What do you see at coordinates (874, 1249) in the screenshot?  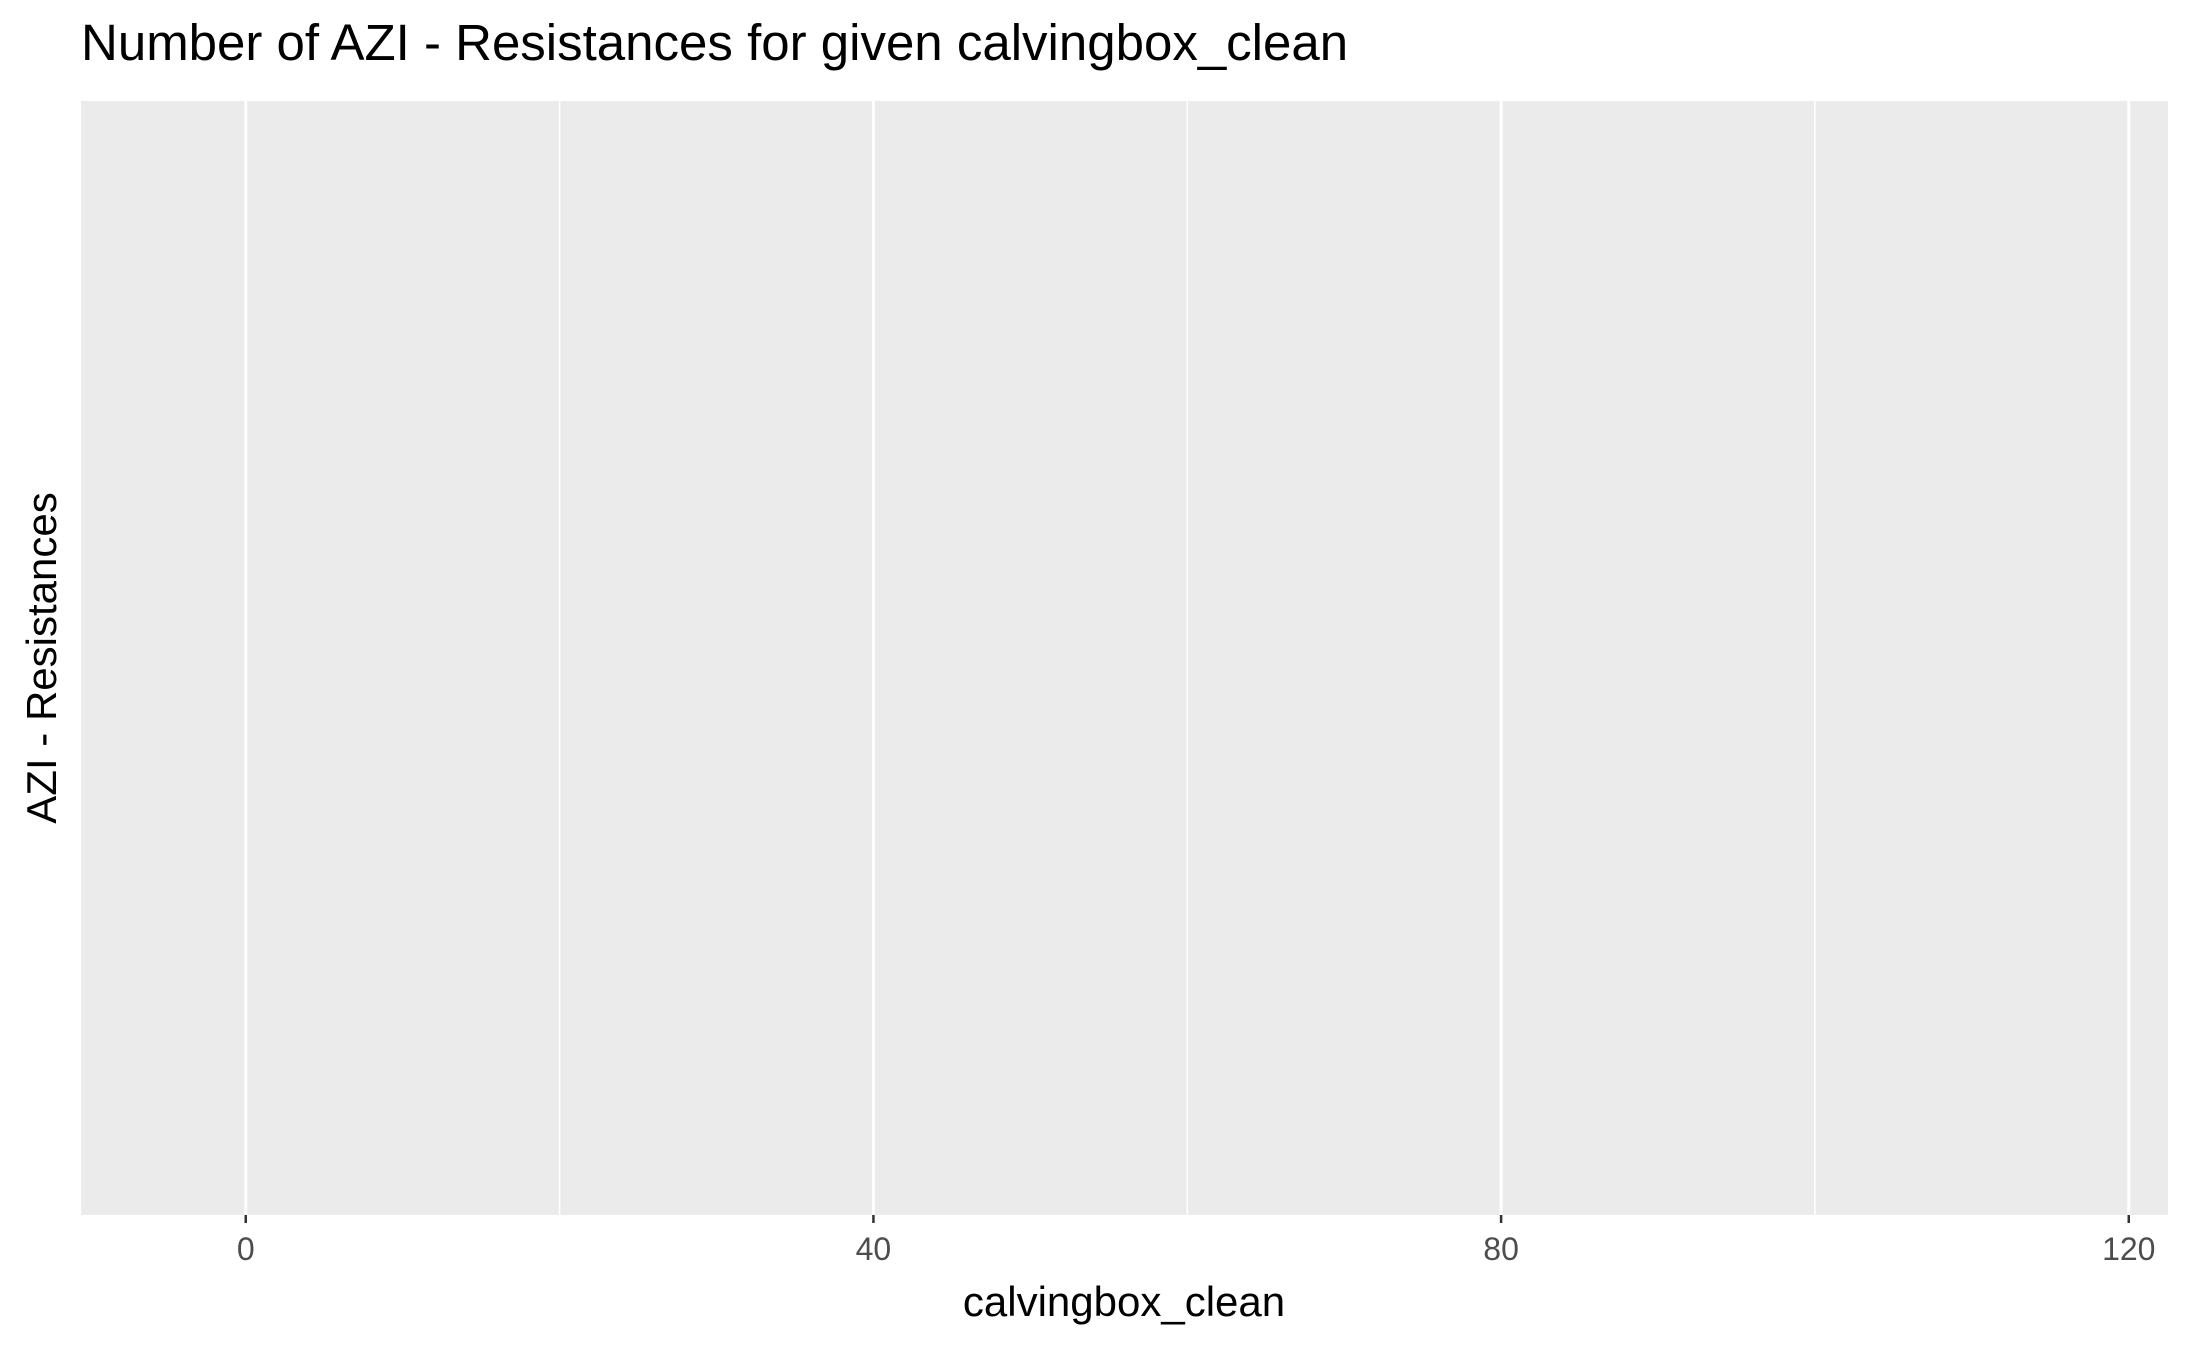 I see `x-tick-label-40: 40` at bounding box center [874, 1249].